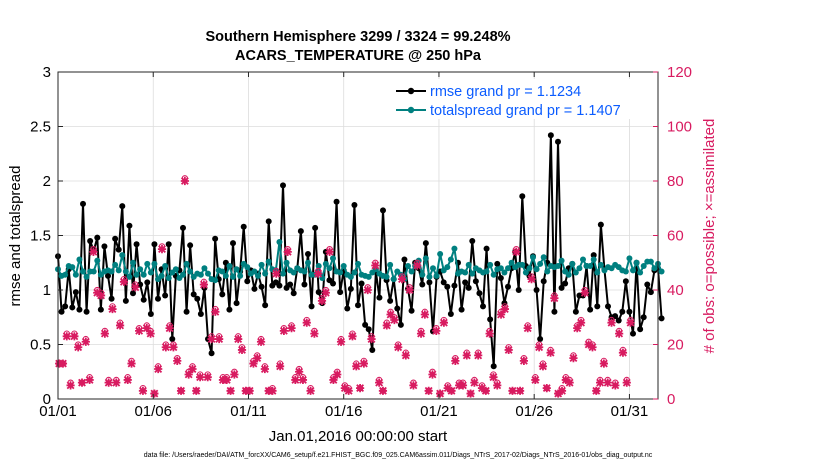  Describe the element at coordinates (47, 72) in the screenshot. I see `y-left-tick-label: 3` at that location.